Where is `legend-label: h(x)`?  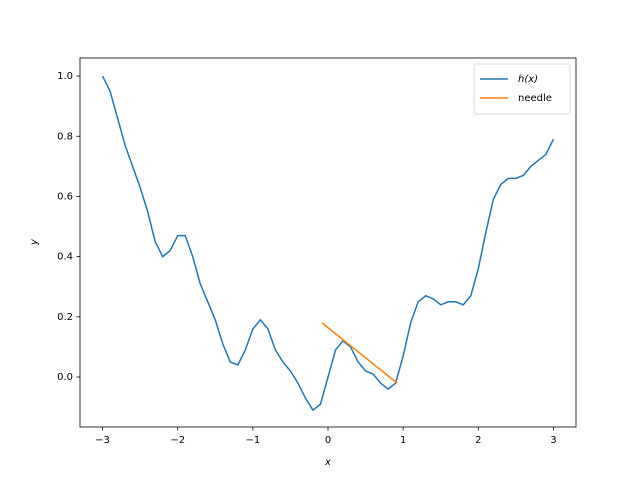
legend-label: h(x) is located at coordinates (528, 79).